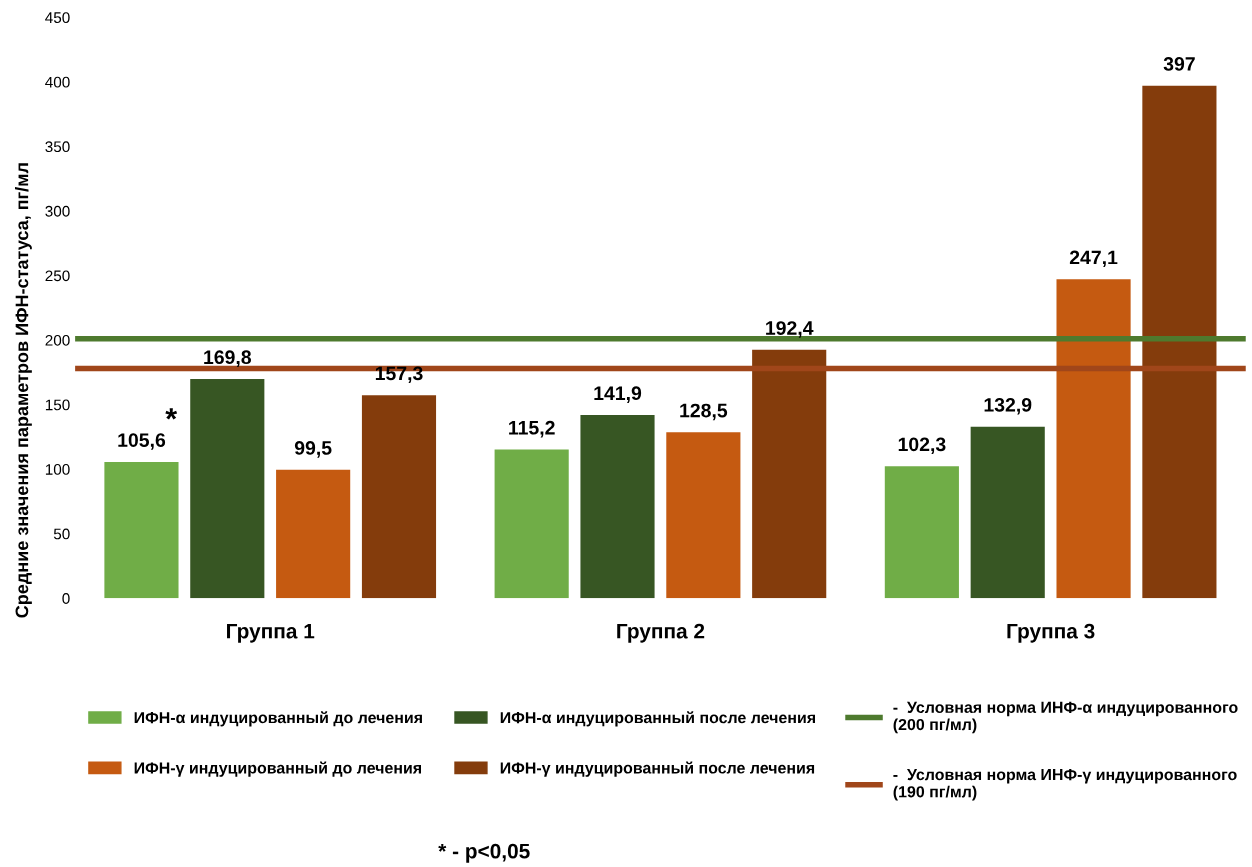 The height and width of the screenshot is (867, 1252). Describe the element at coordinates (1051, 633) in the screenshot. I see `x-tick-label: Группа 3` at that location.